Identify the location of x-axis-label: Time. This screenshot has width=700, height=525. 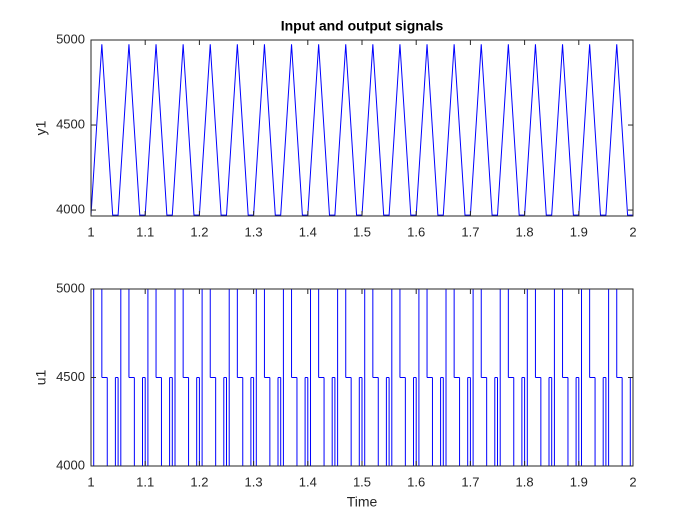
(362, 502).